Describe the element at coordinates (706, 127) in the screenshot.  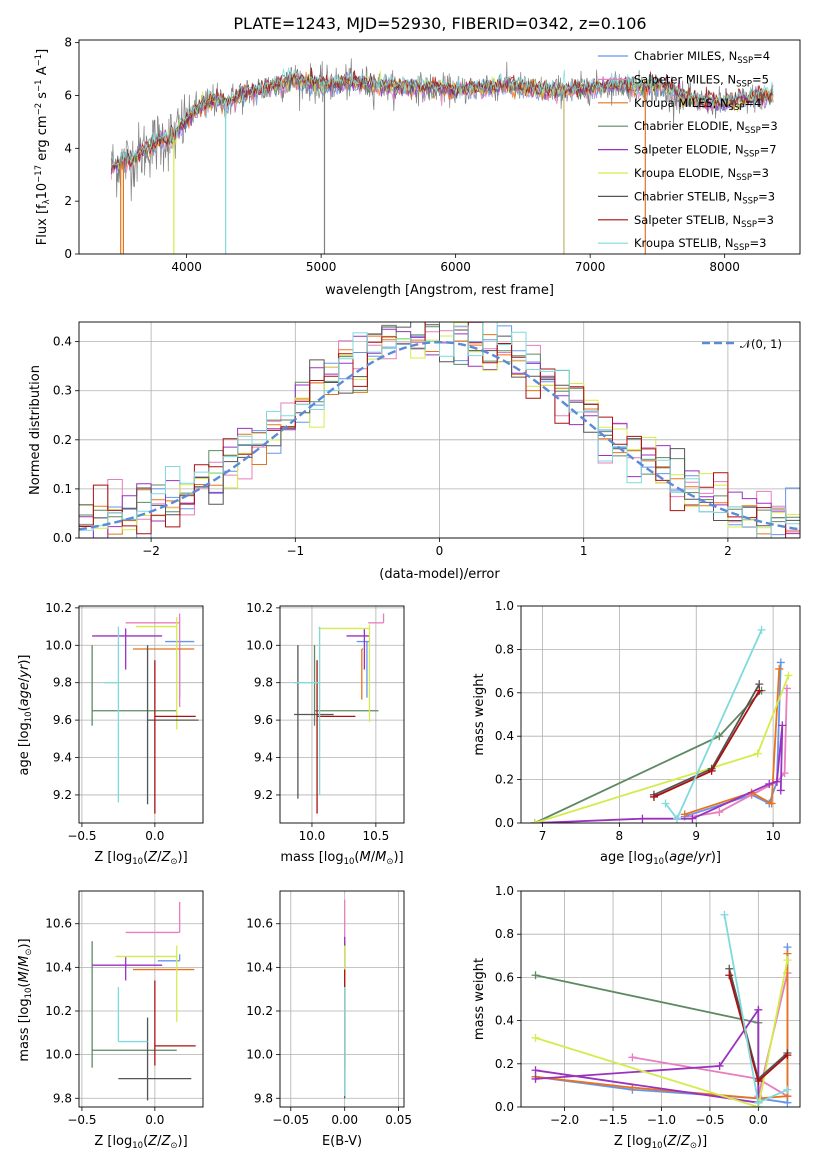
I see `legend-entry: Chabrier ELODIE, NSSP=3` at that location.